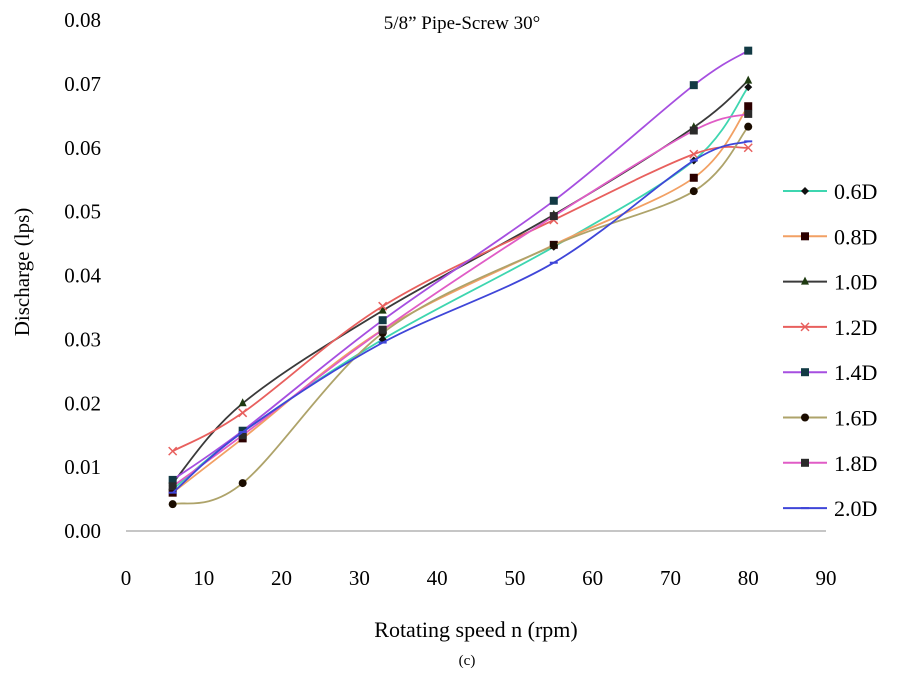  What do you see at coordinates (855, 418) in the screenshot?
I see `legend-label-1-6d: 1.6D` at bounding box center [855, 418].